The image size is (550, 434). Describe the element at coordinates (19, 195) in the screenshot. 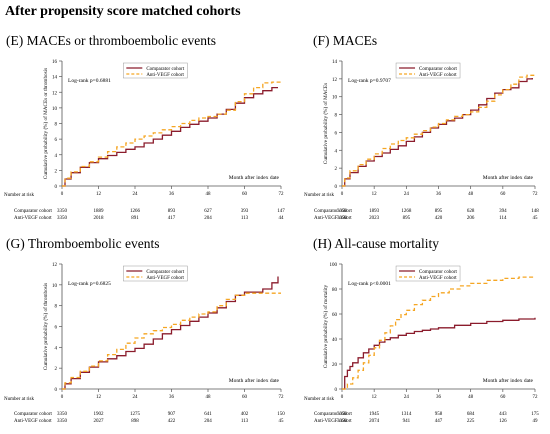

I see `risk-table-title-e: Number at risk` at that location.